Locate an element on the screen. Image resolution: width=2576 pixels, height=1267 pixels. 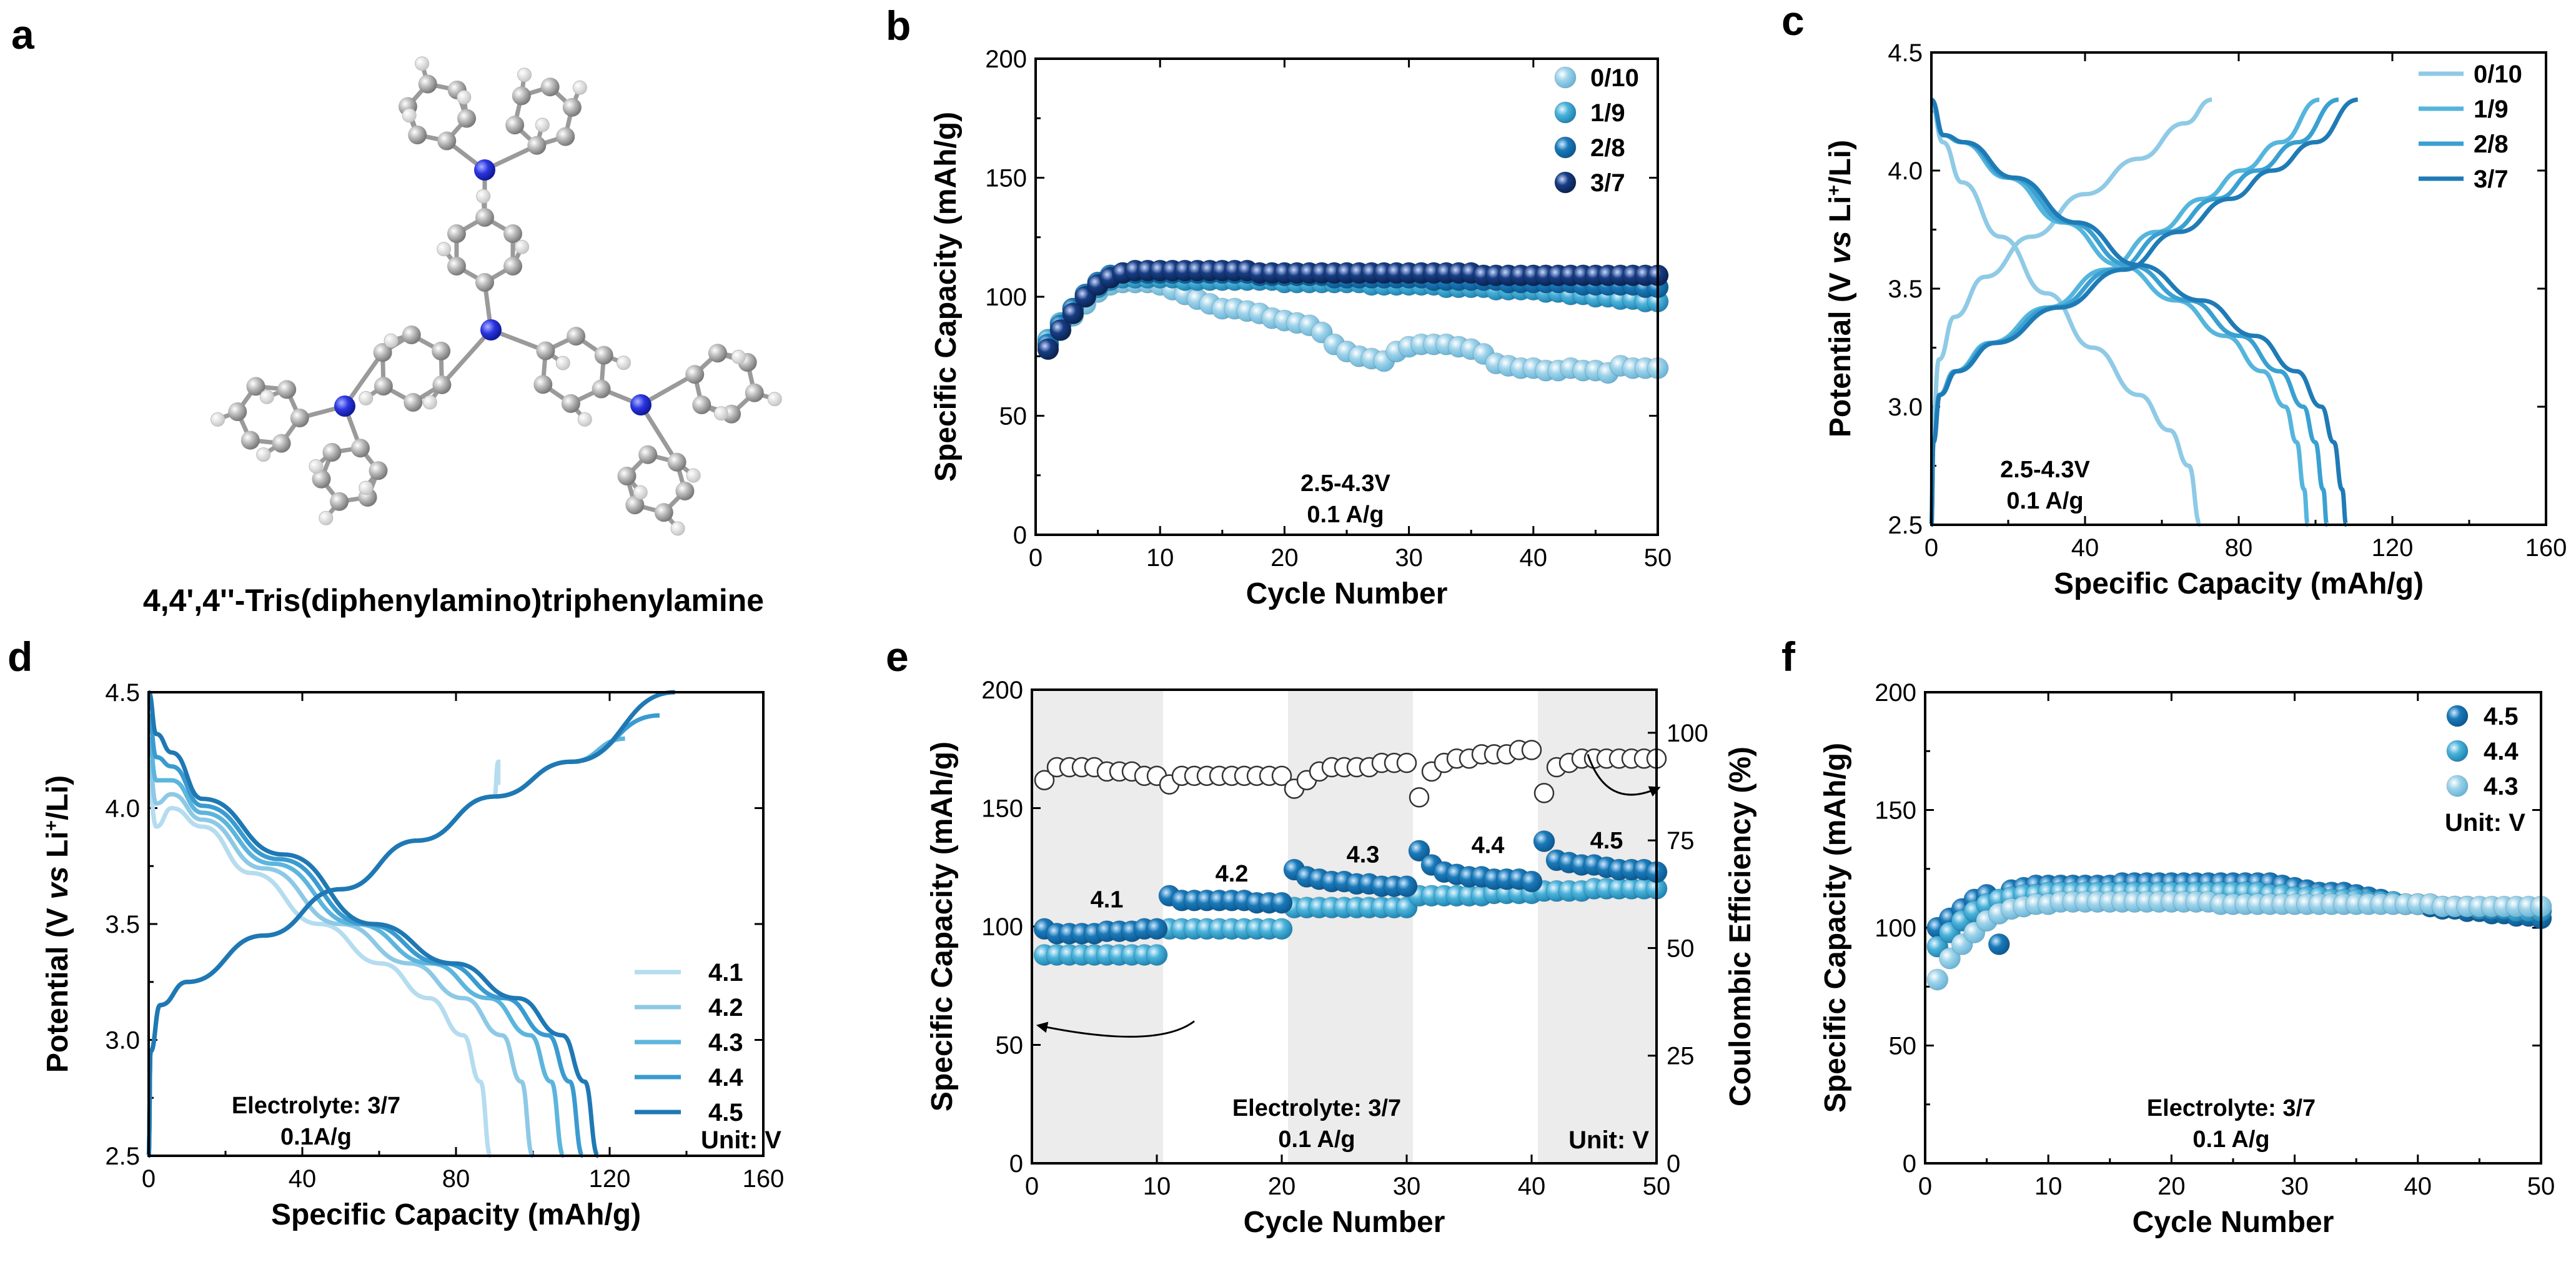
panel-letter-d: d is located at coordinates (19, 657).